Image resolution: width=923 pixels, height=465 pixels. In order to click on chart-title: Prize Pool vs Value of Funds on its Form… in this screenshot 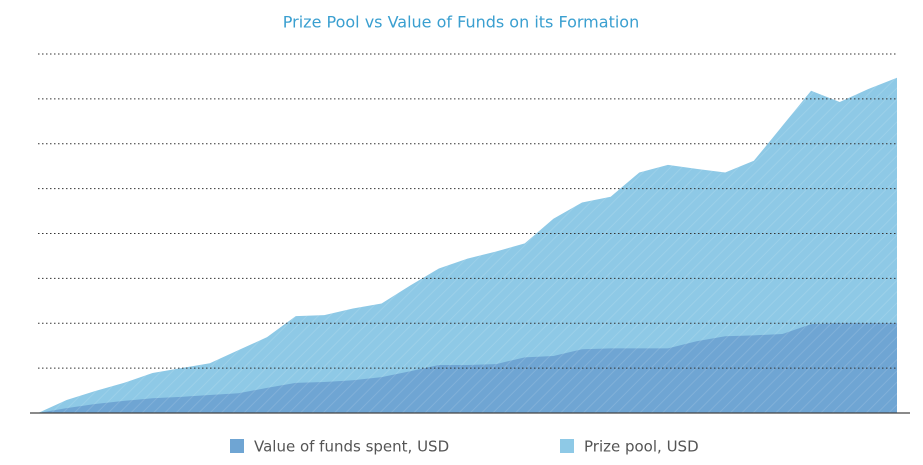, I will do `click(461, 22)`.